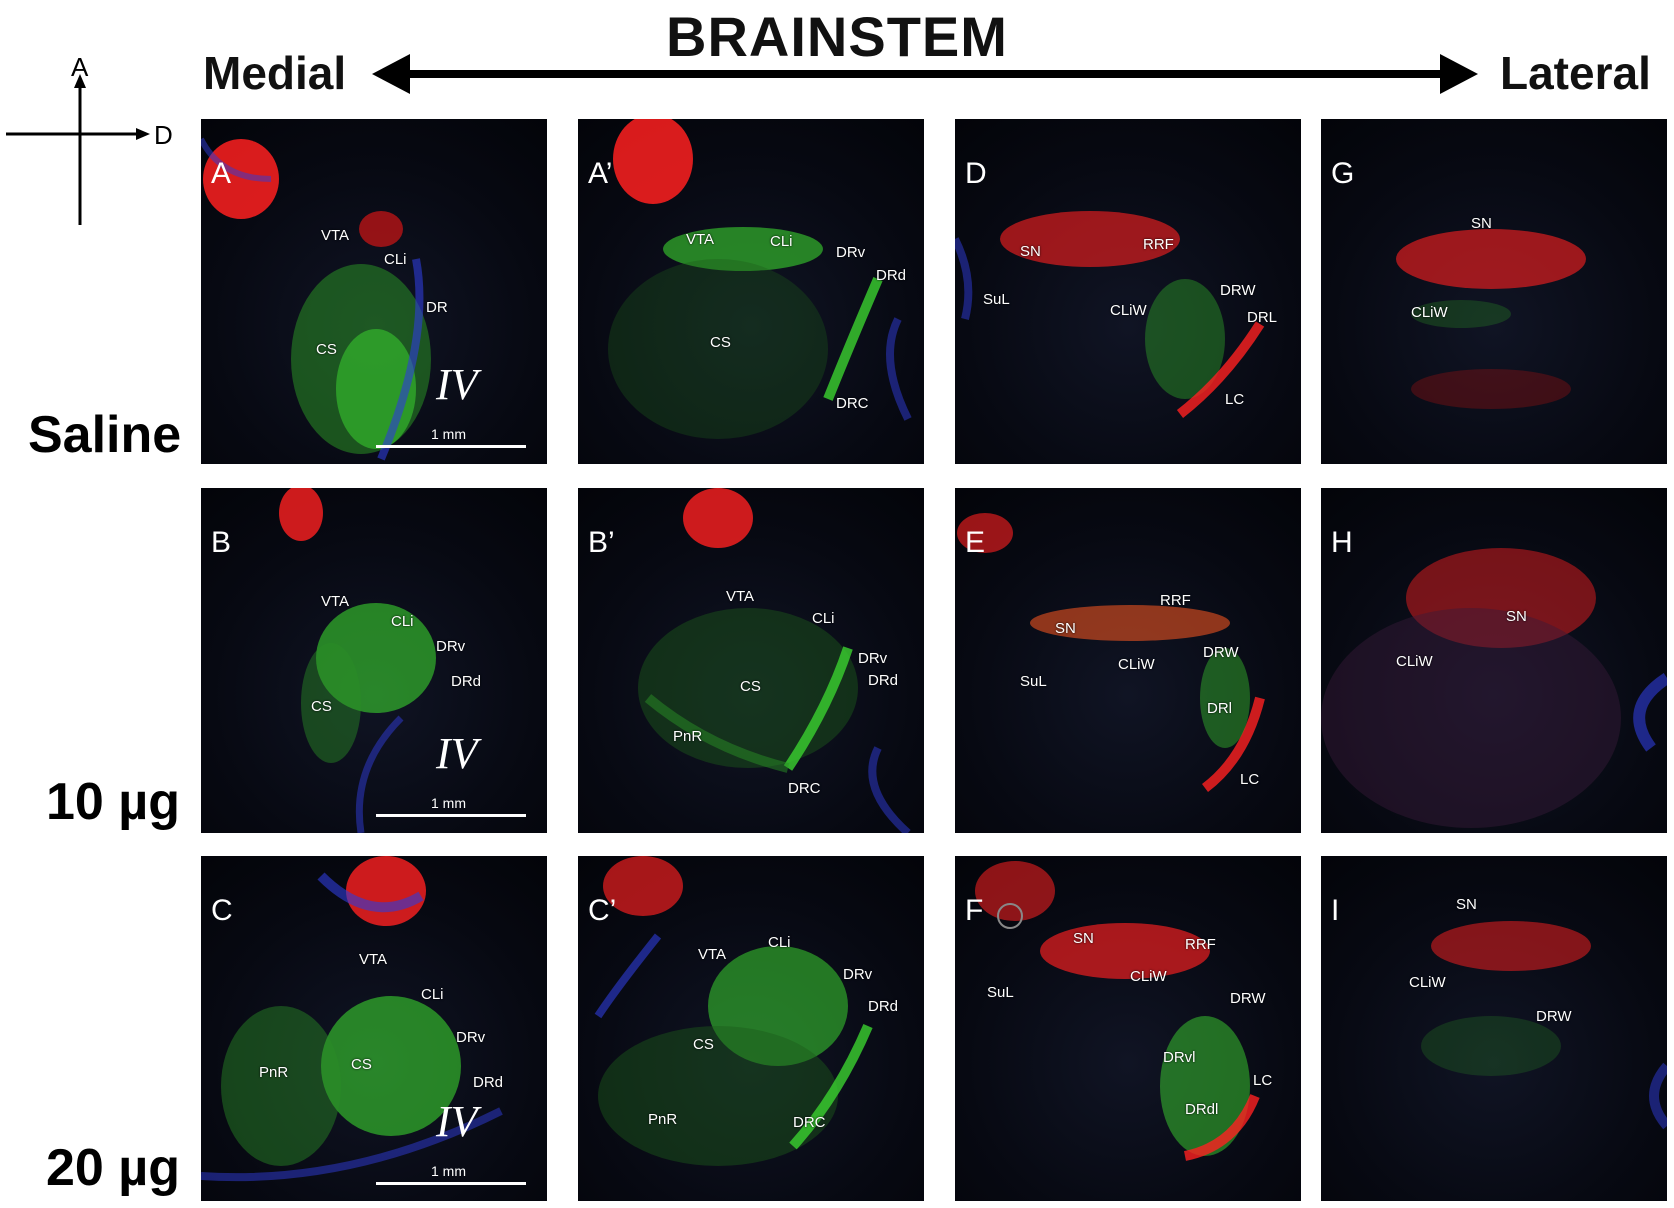 Image resolution: width=1674 pixels, height=1208 pixels. I want to click on panel-g: G SN CLiW, so click(1494, 291).